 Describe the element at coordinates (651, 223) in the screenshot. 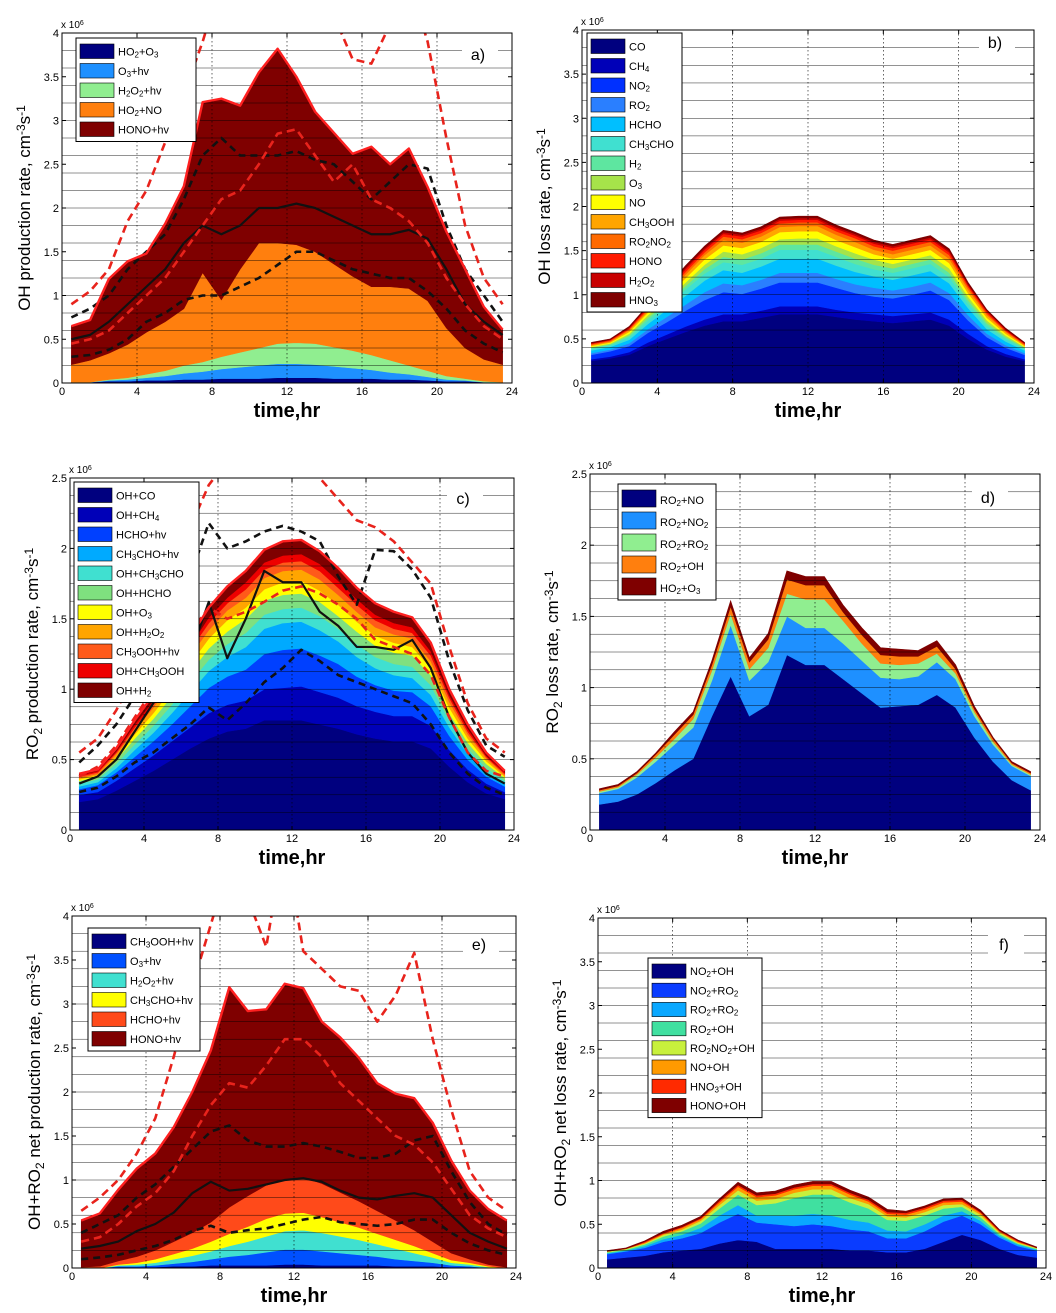

I see `legend-label: CH3OOH` at that location.